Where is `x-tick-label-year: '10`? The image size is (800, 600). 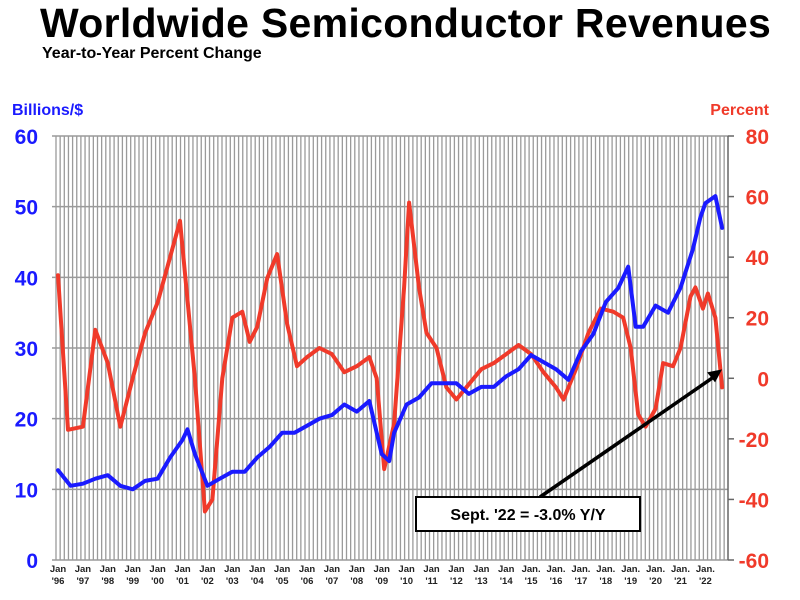
x-tick-label-year: '10 is located at coordinates (406, 581).